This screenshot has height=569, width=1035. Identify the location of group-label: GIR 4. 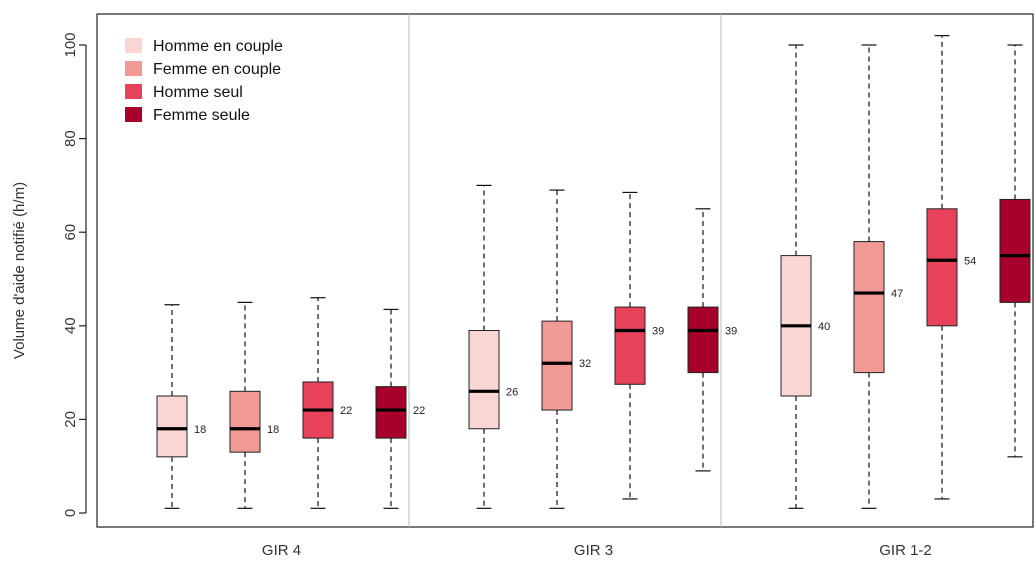
(281, 550).